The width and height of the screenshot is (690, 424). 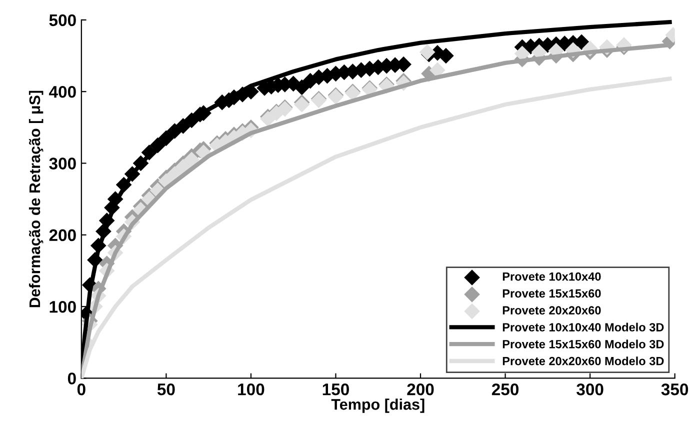 What do you see at coordinates (551, 310) in the screenshot?
I see `legend-label: Provete 20x20x60` at bounding box center [551, 310].